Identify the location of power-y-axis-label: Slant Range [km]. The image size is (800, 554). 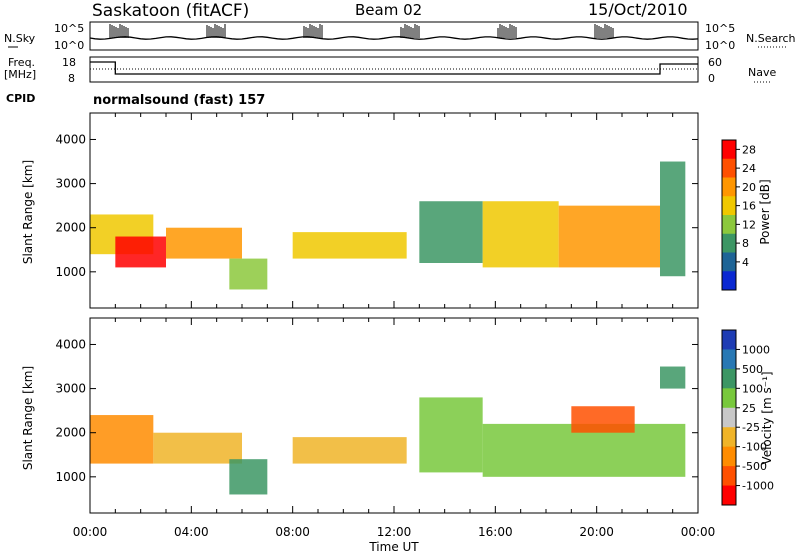
(28, 212).